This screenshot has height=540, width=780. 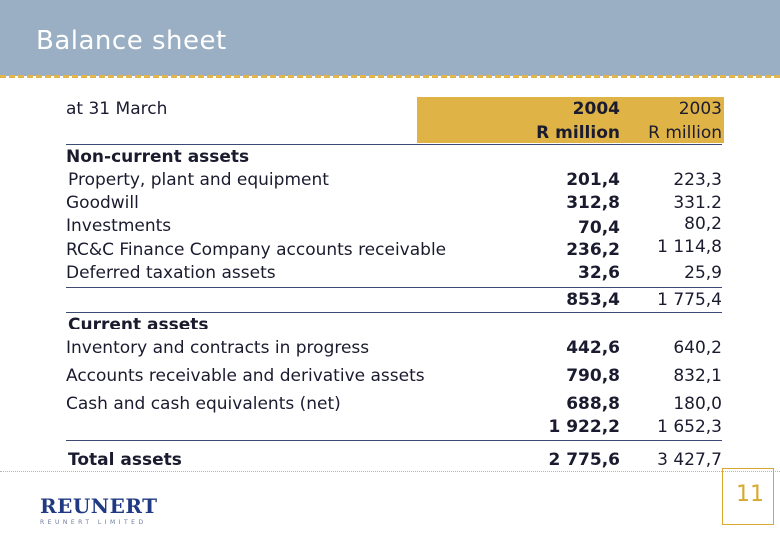 I want to click on total-assets-2003: 3 427,7, so click(x=689, y=460).